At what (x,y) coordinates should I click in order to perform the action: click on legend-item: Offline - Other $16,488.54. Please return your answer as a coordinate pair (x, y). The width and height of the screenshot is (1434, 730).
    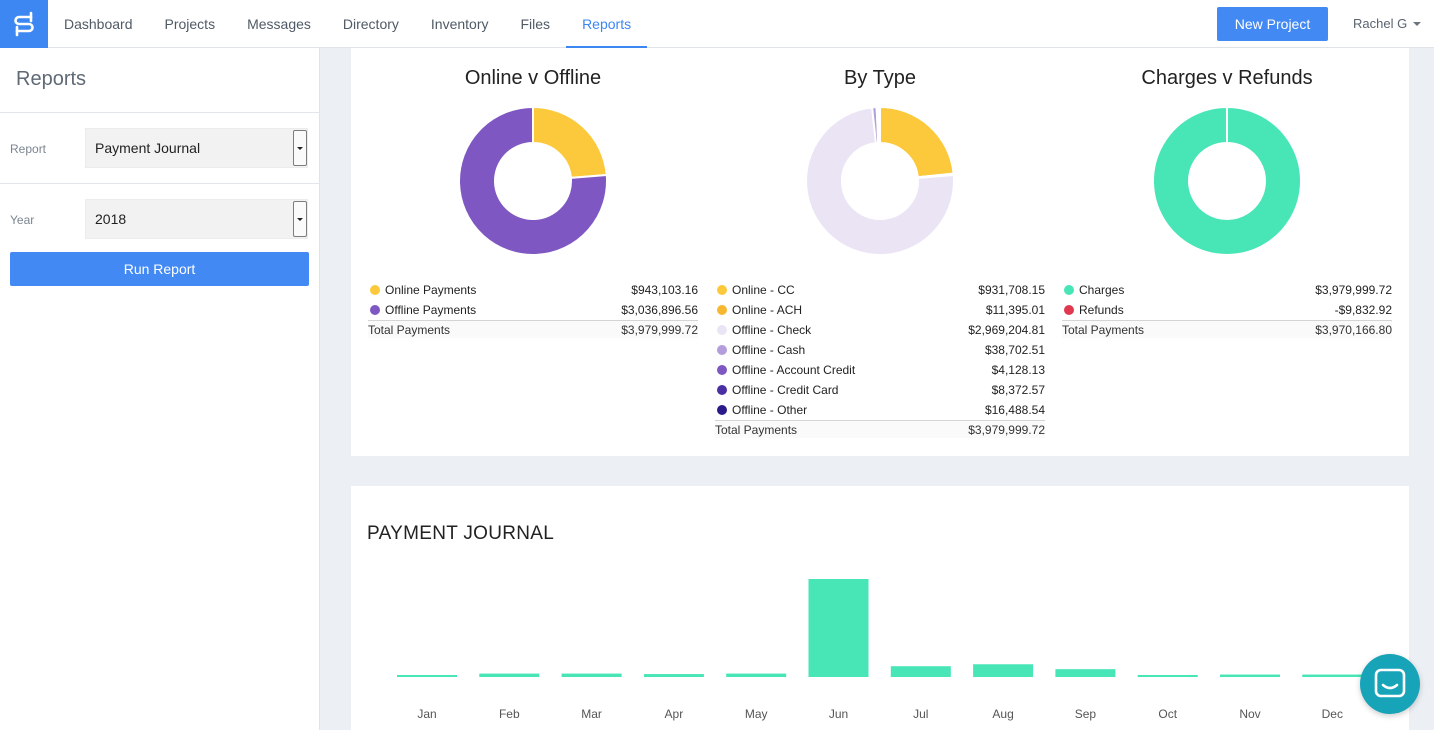
    Looking at the image, I should click on (880, 410).